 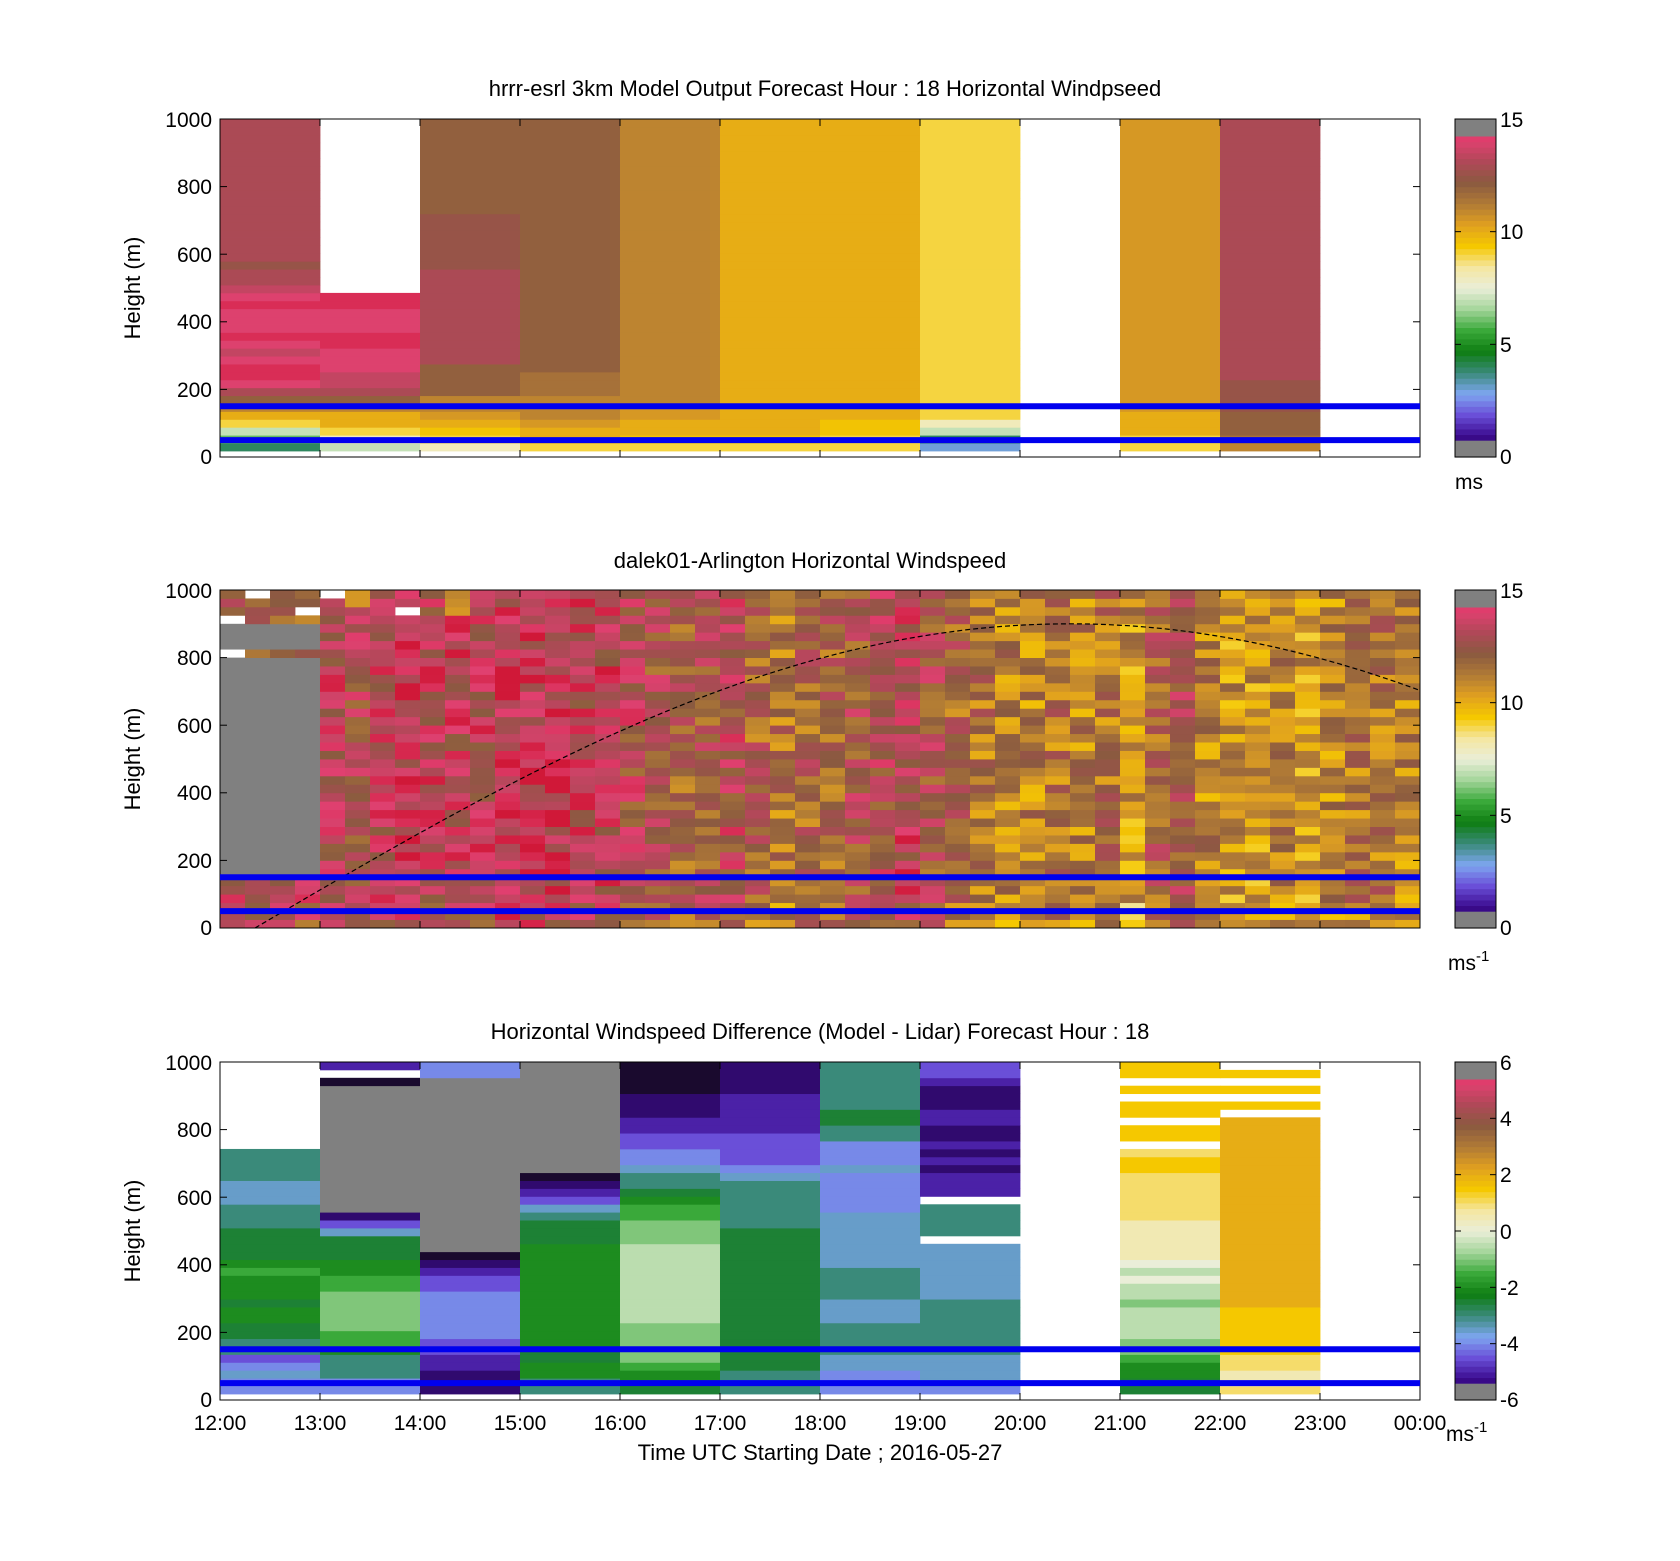 What do you see at coordinates (194, 1333) in the screenshot?
I see `y-tick-label: 200` at bounding box center [194, 1333].